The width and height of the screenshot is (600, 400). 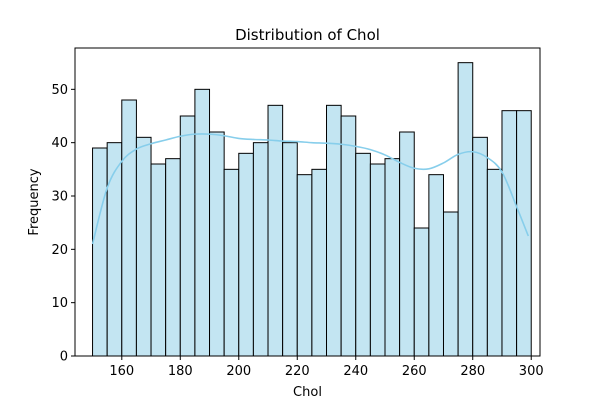 I want to click on x-tick-label: 160, so click(x=121, y=371).